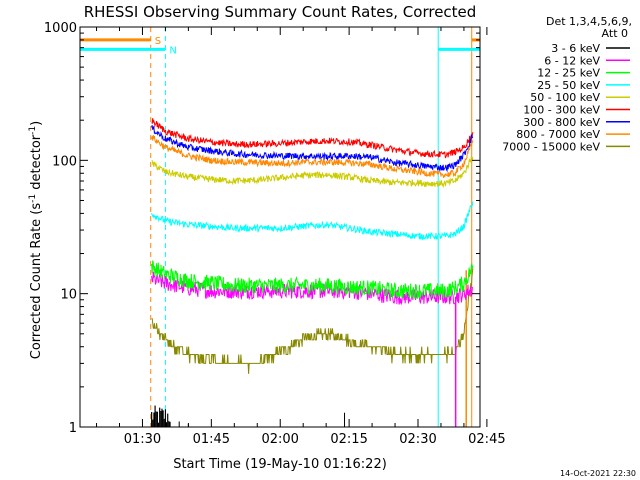  Describe the element at coordinates (60, 28) in the screenshot. I see `y-tick-label: 1000` at that location.